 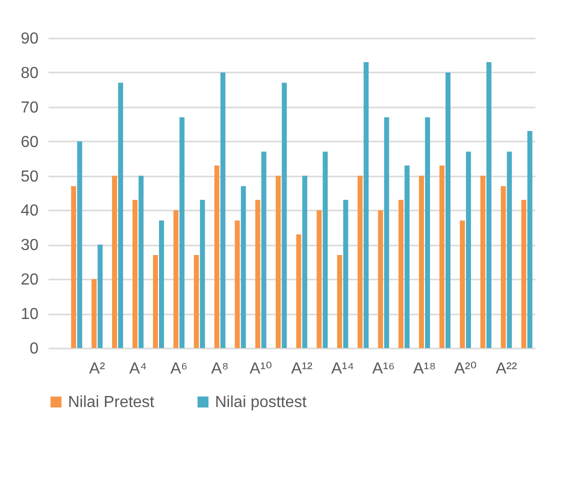 What do you see at coordinates (138, 369) in the screenshot?
I see `x-tick-label: A⁴` at bounding box center [138, 369].